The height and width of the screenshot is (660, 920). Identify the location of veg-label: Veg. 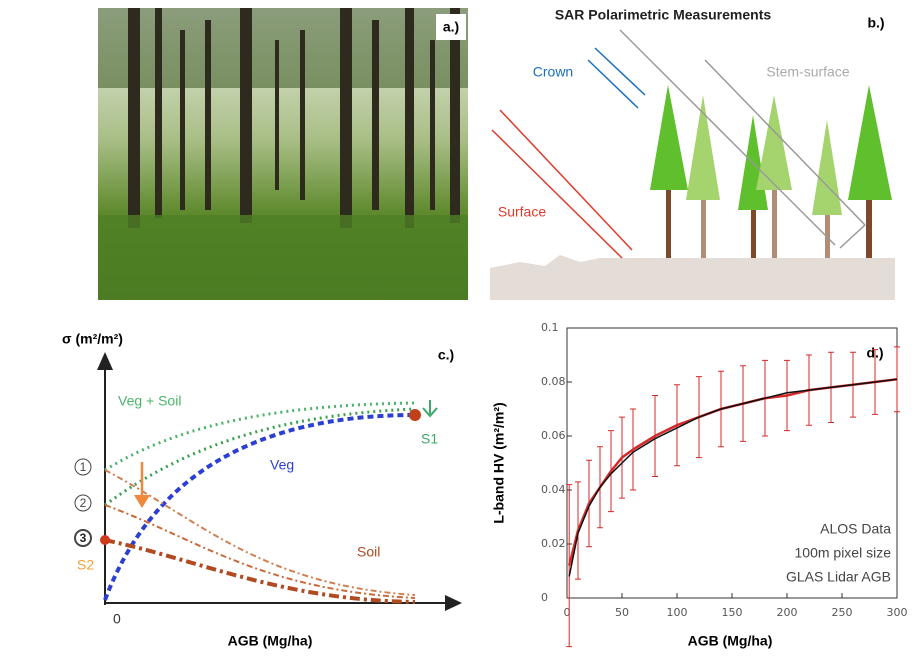
(282, 465).